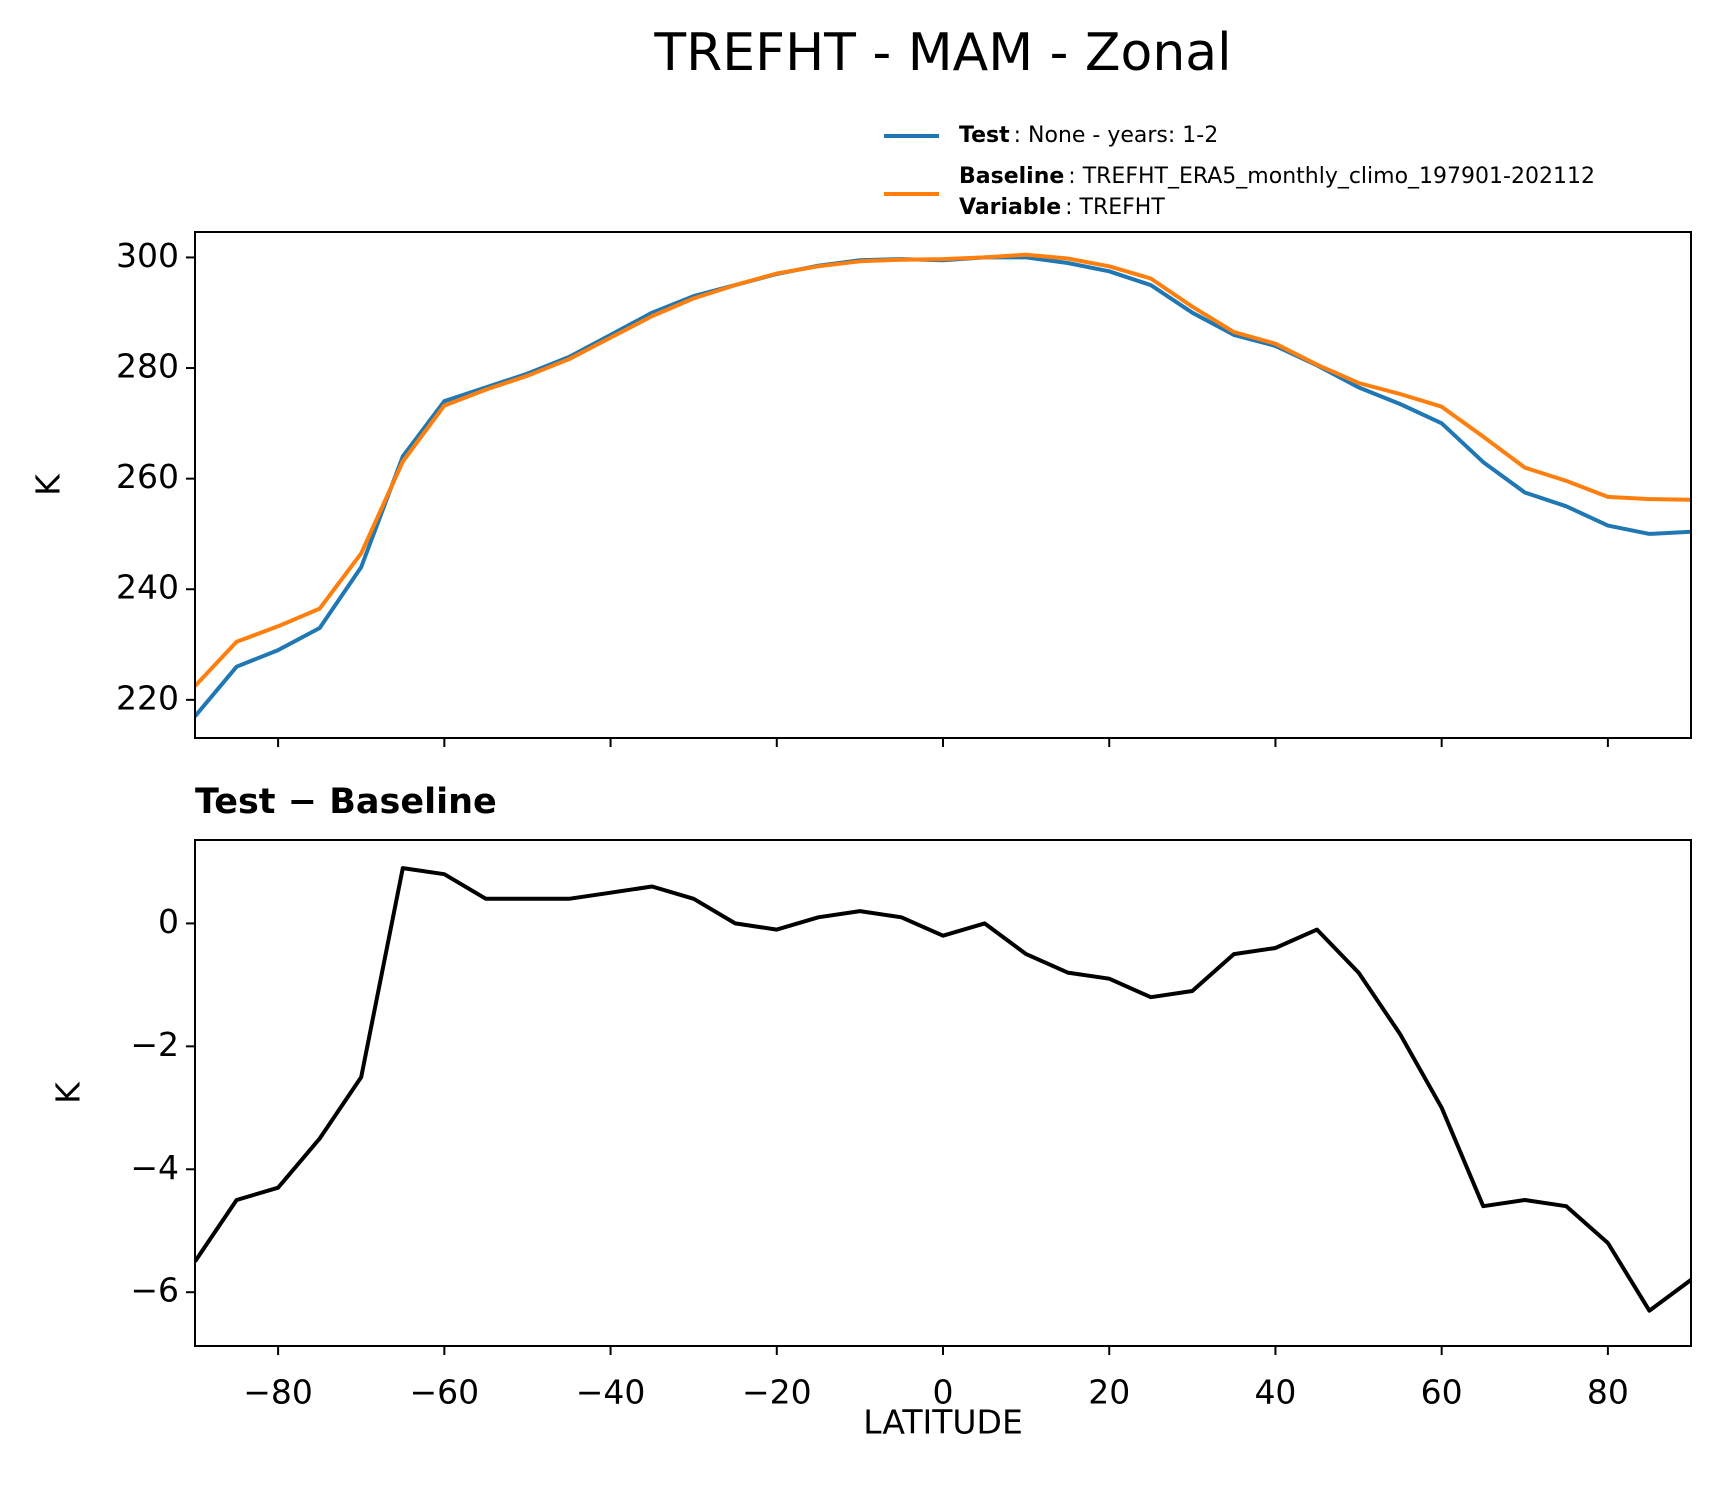 This screenshot has height=1496, width=1713. Describe the element at coordinates (346, 802) in the screenshot. I see `axes-title: Test − Baseline` at that location.